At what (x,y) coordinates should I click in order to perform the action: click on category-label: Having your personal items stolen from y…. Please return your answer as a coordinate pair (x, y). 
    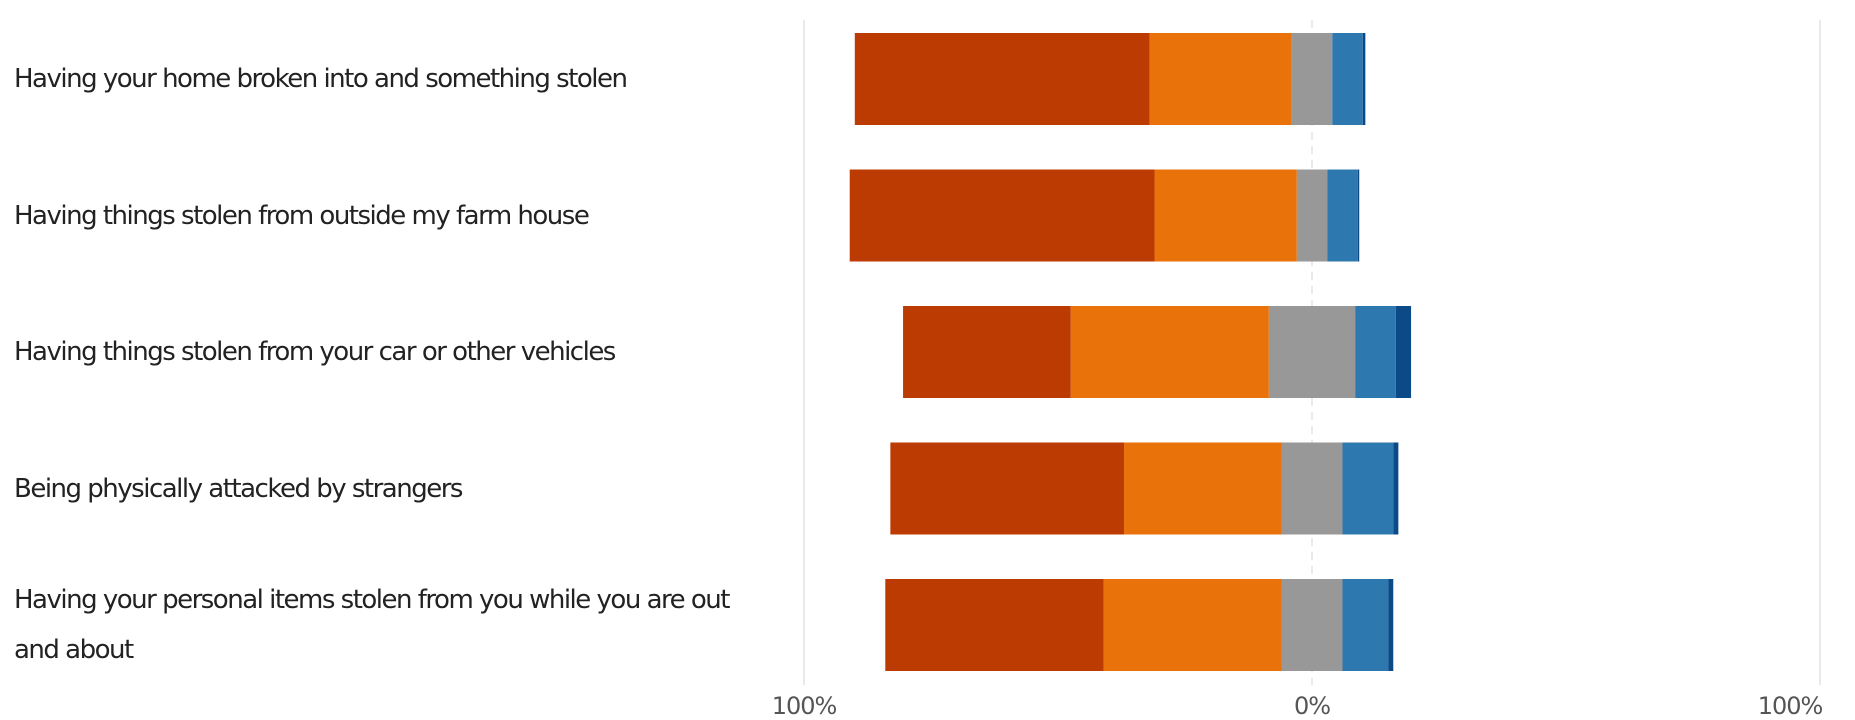
    Looking at the image, I should click on (372, 625).